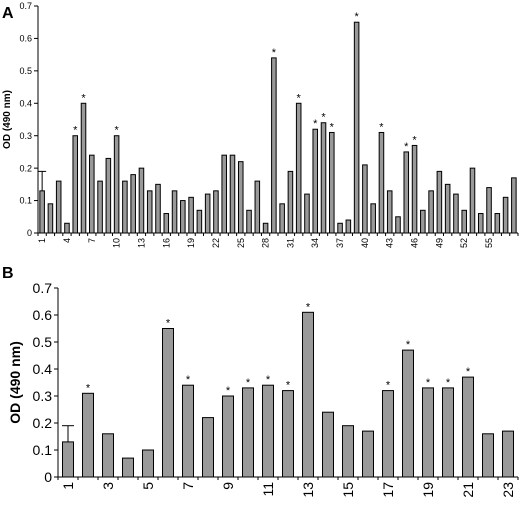  Describe the element at coordinates (25, 39) in the screenshot. I see `y-tick-label: 0.6` at that location.